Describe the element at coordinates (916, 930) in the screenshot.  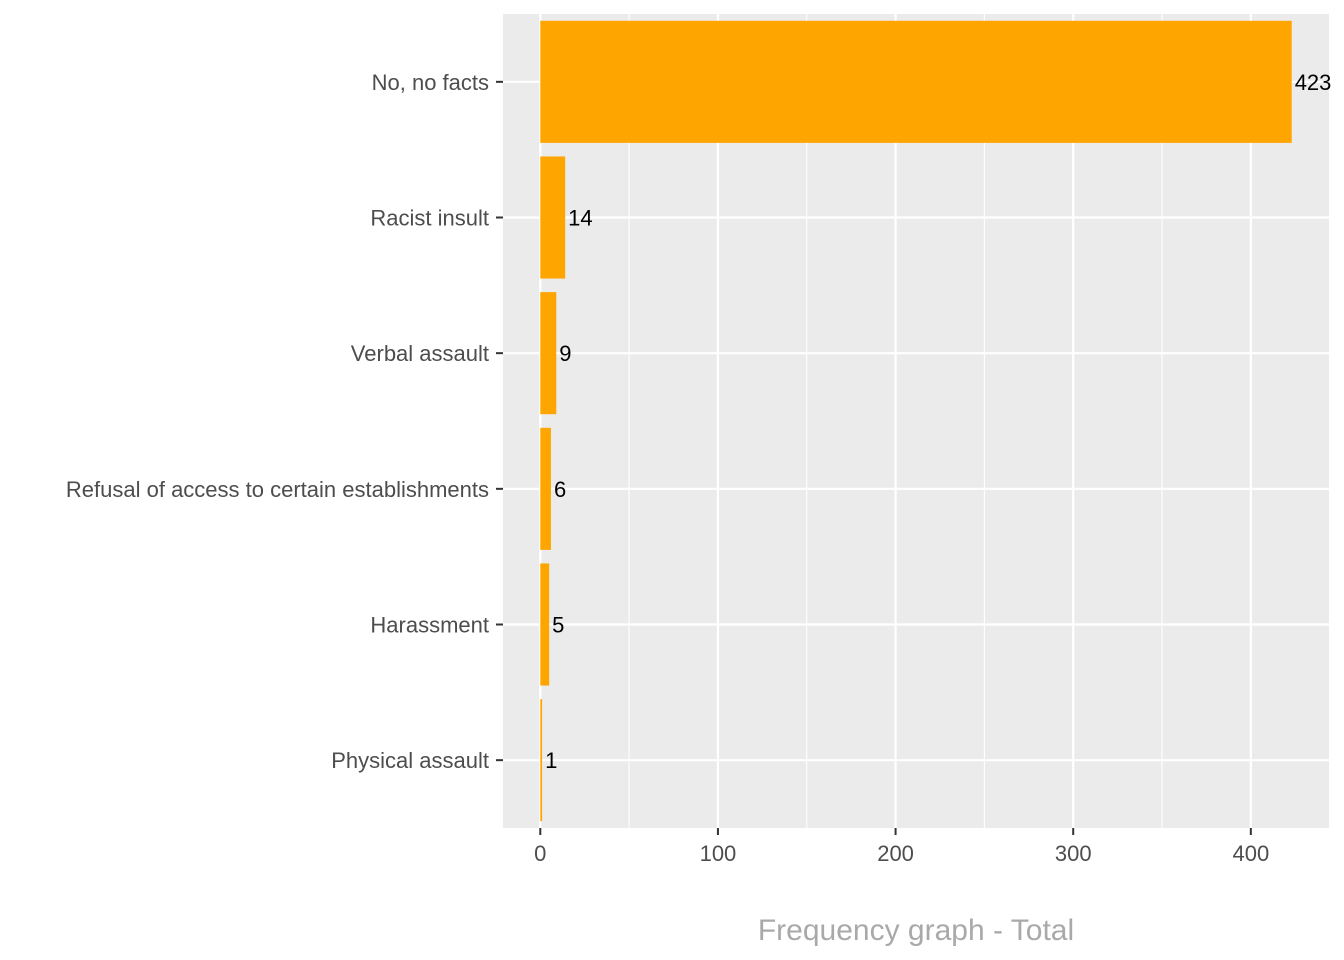
I see `x-axis-title: Frequency graph - Total` at that location.